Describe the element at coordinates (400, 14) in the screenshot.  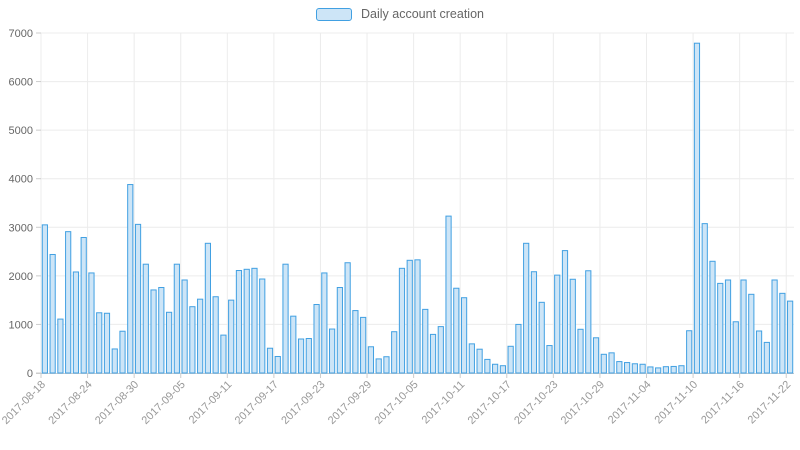
I see `legend-item-daily-account-creation: Daily account creation` at that location.